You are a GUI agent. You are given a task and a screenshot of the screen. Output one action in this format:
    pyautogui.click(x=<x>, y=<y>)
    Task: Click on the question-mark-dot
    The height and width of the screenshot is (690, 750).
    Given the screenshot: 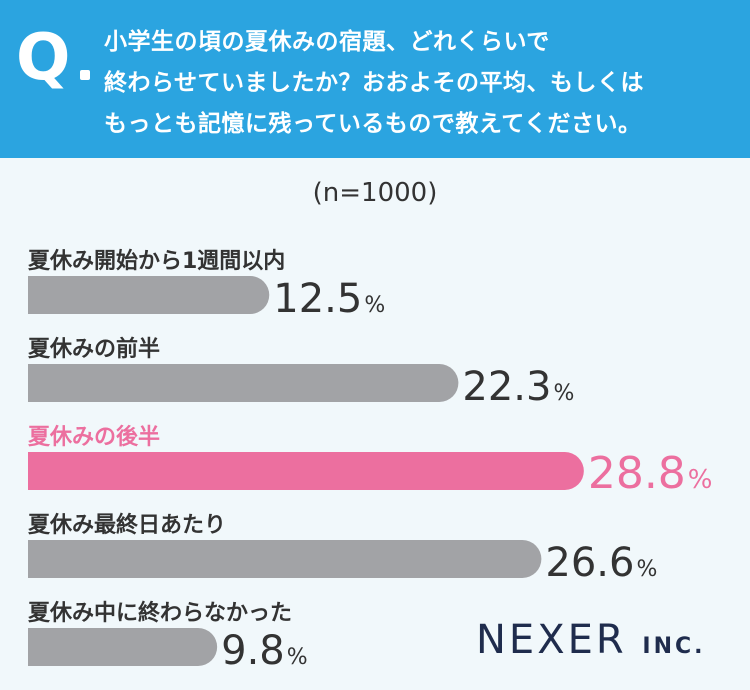 What is the action you would take?
    pyautogui.click(x=85, y=75)
    